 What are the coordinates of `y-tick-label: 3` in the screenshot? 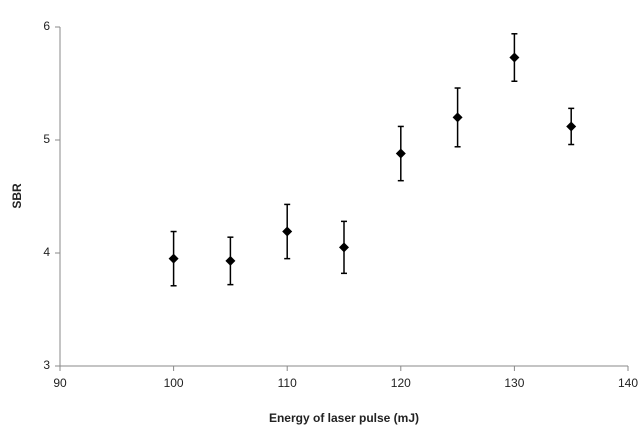 It's located at (46, 365).